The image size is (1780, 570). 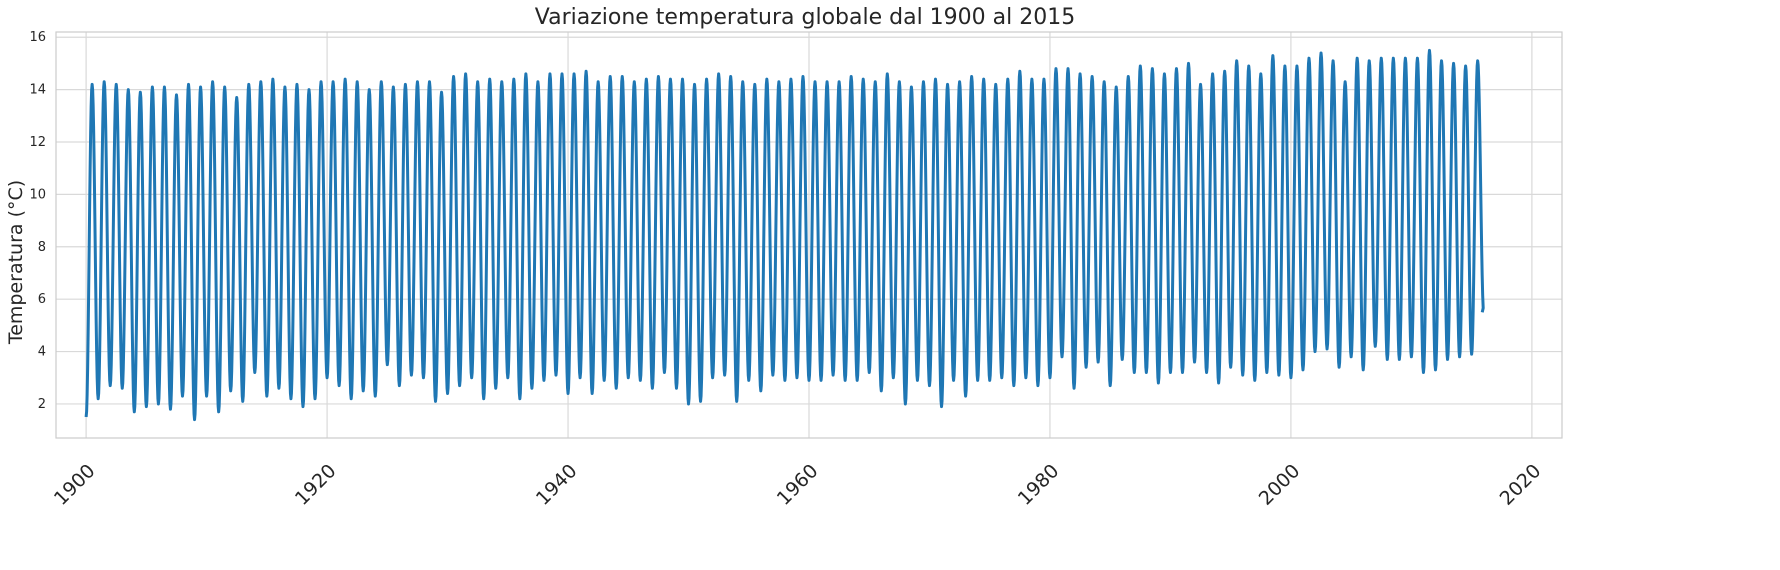 What do you see at coordinates (16, 262) in the screenshot?
I see `y-axis-label: Temperatura (°C)` at bounding box center [16, 262].